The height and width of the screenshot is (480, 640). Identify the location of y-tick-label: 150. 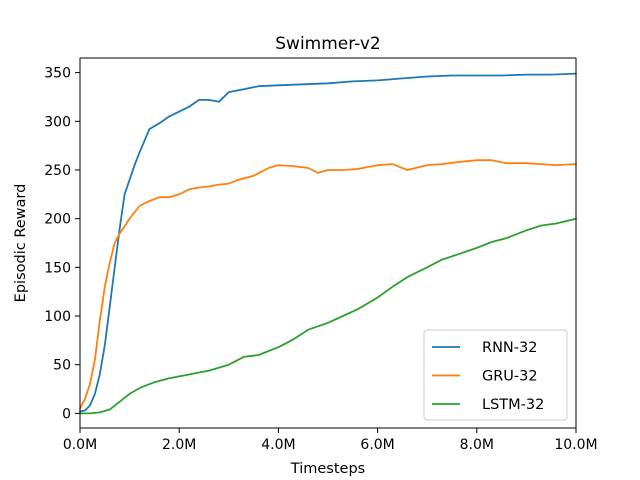
(57, 268).